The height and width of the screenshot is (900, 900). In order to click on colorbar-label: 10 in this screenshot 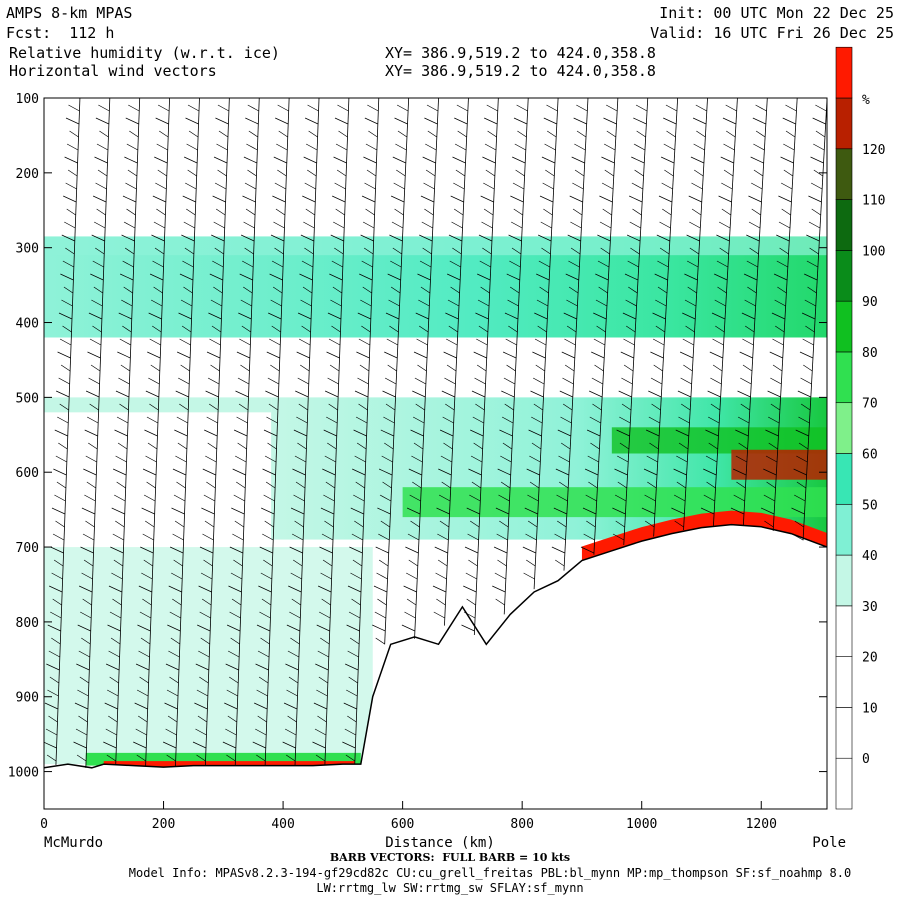, I will do `click(870, 708)`.